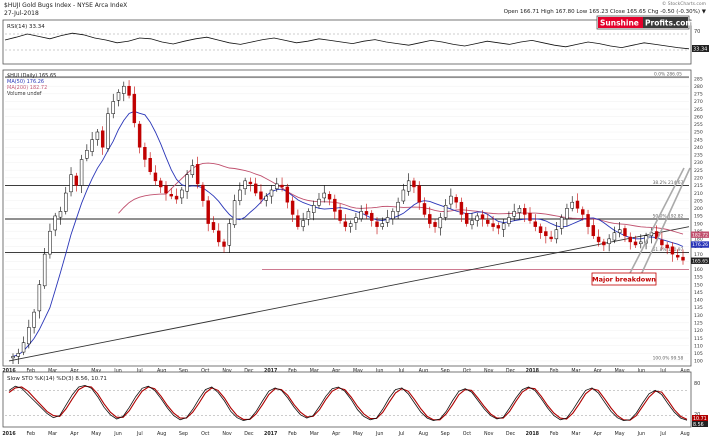 The image size is (720, 438). I want to click on stoch-month-label: Dec, so click(511, 434).